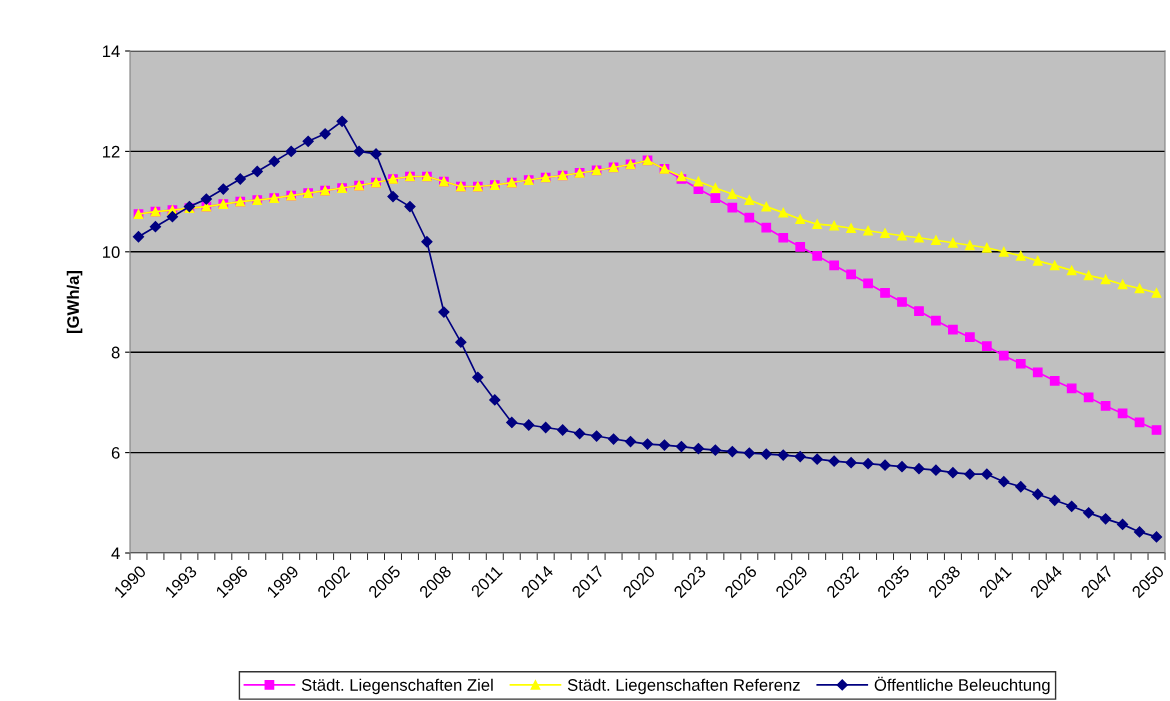 This screenshot has height=701, width=1170. What do you see at coordinates (111, 51) in the screenshot?
I see `y-tick-label: 14` at bounding box center [111, 51].